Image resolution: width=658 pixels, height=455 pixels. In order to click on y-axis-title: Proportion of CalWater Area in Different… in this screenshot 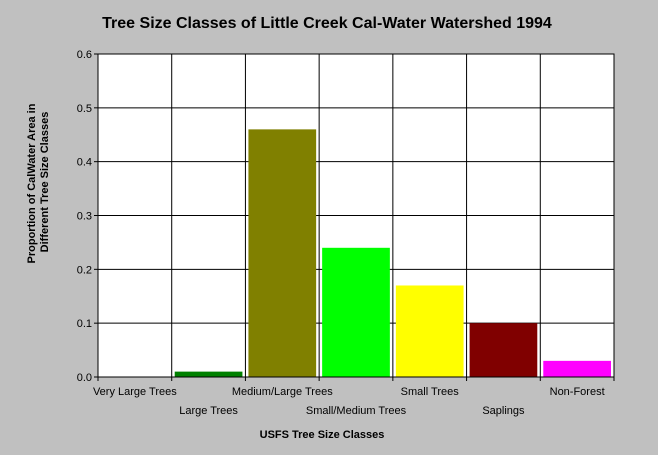, I will do `click(38, 182)`.